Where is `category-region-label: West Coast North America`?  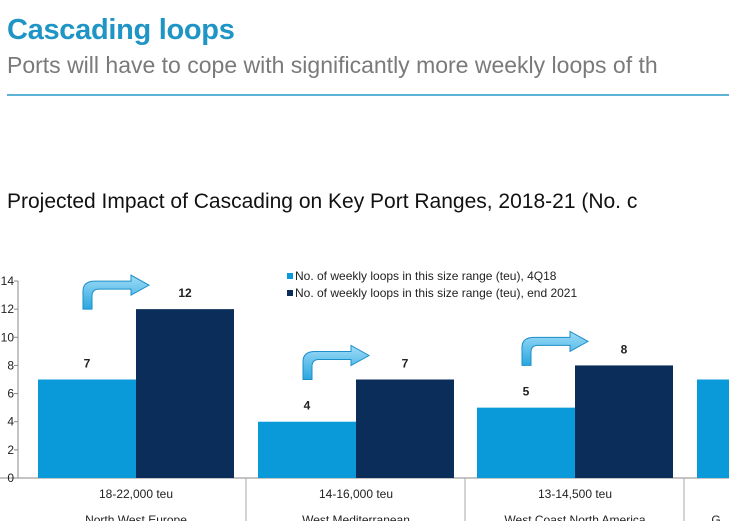
category-region-label: West Coast North America is located at coordinates (574, 517).